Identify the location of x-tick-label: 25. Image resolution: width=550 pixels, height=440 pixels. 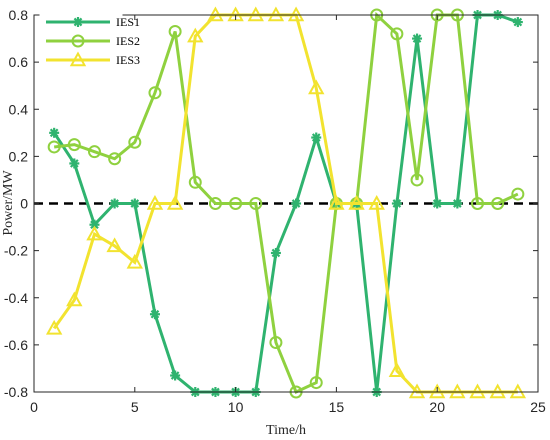
(538, 407).